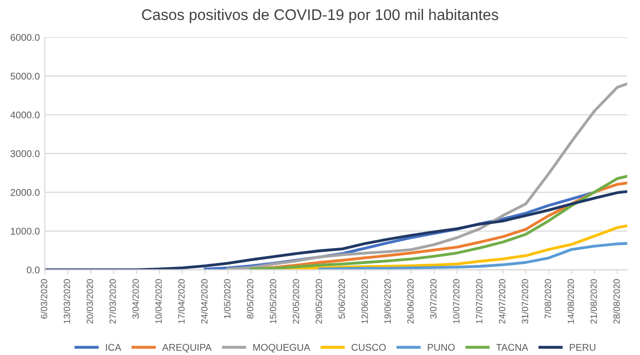 The width and height of the screenshot is (640, 355). I want to click on x-tick-label: 31/07/2020, so click(525, 301).